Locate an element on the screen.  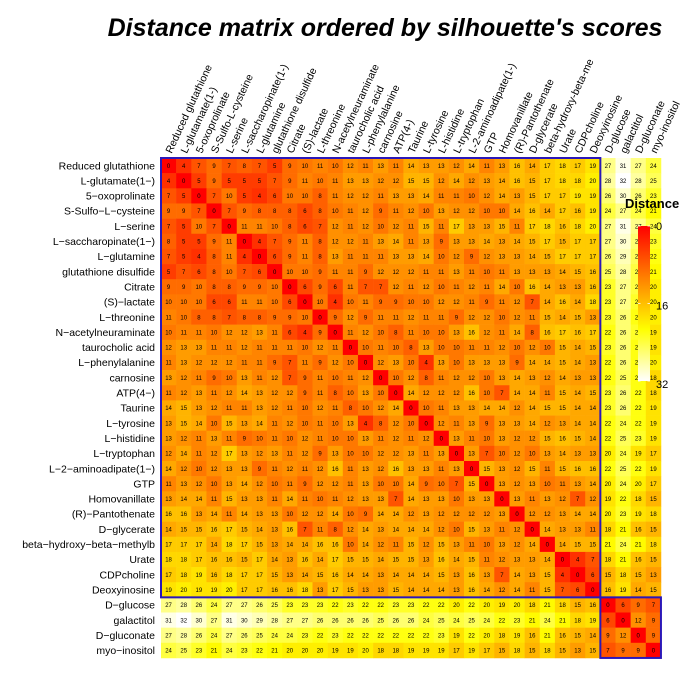
legend-color-bar is located at coordinates (644, 303).